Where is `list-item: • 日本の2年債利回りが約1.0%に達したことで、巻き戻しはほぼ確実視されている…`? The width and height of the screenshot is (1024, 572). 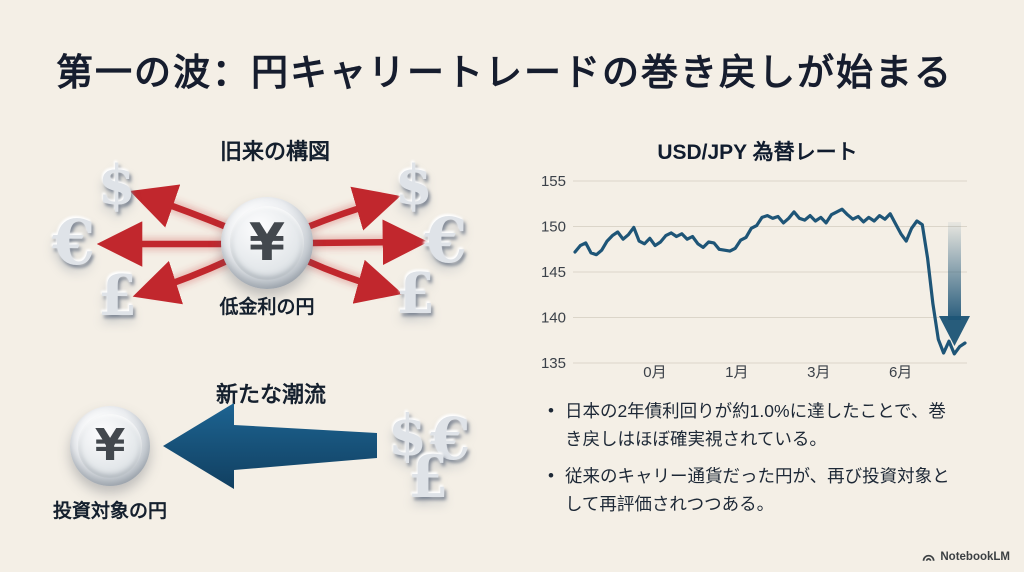
list-item: • 日本の2年債利回りが約1.0%に達したことで、巻き戻しはほぼ確実視されている… is located at coordinates (752, 425).